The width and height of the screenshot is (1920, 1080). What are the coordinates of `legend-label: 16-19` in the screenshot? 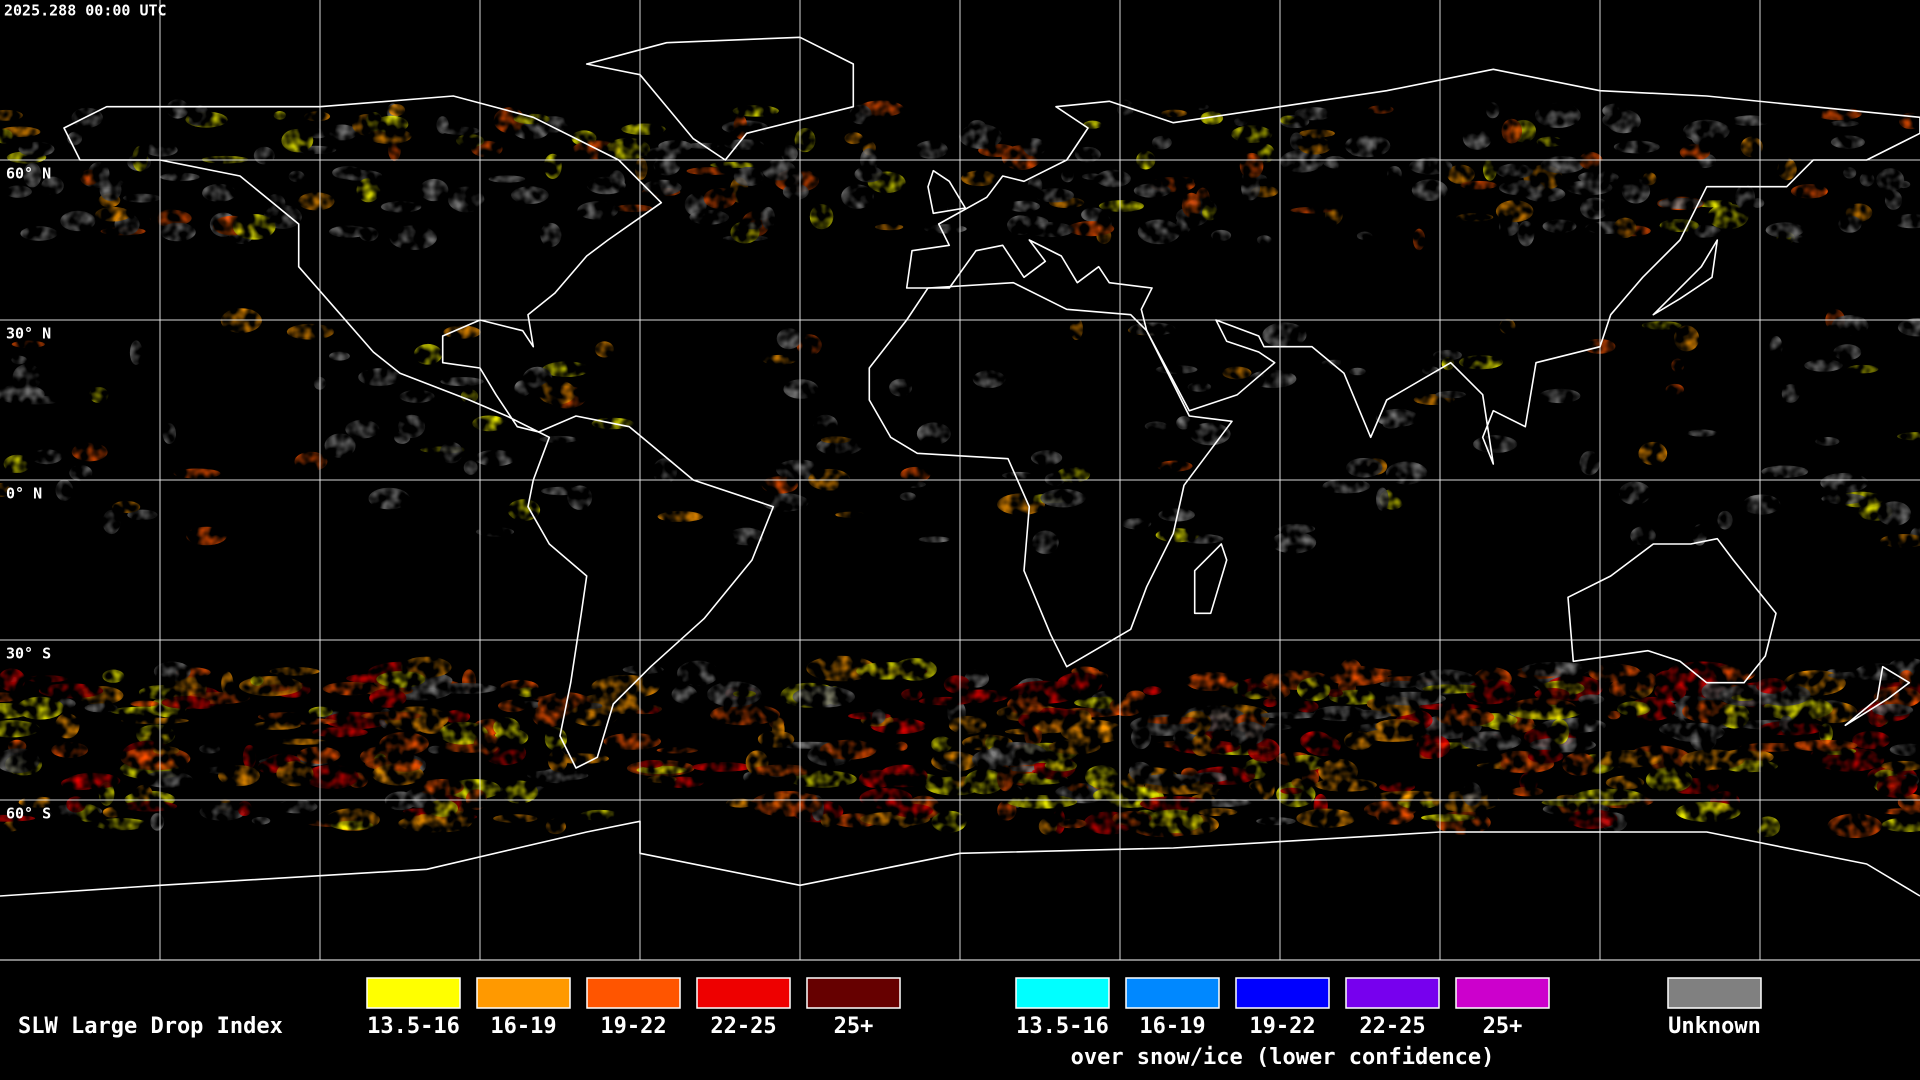 It's located at (1172, 1026).